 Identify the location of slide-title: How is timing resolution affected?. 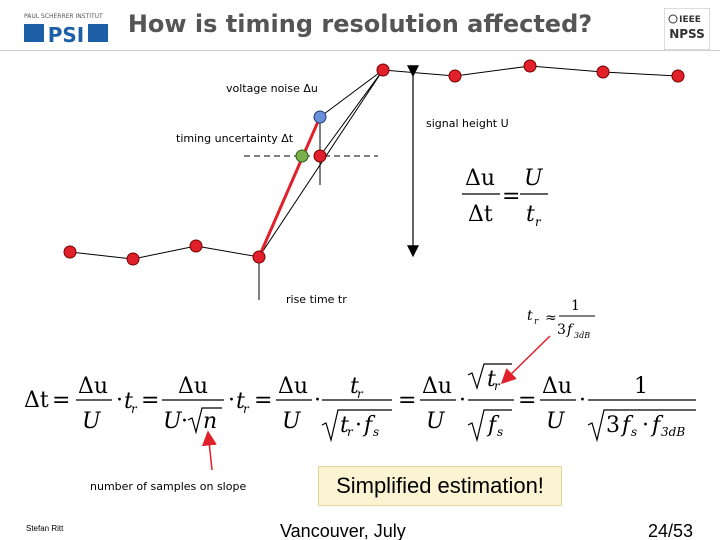
(360, 24).